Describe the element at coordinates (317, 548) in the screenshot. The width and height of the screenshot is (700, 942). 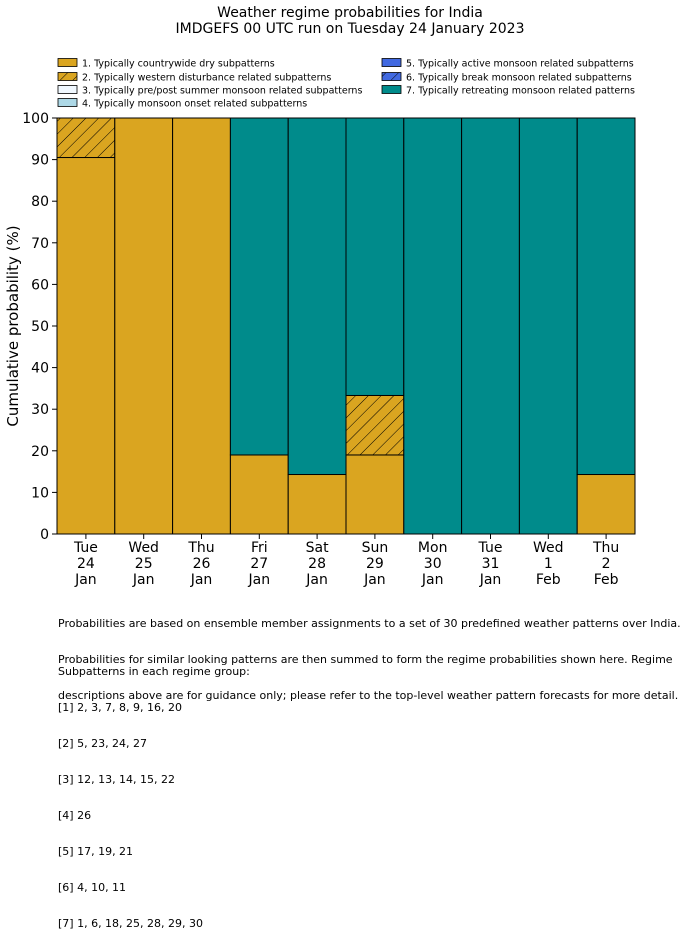
I see `x-tick-label-line: Sat` at that location.